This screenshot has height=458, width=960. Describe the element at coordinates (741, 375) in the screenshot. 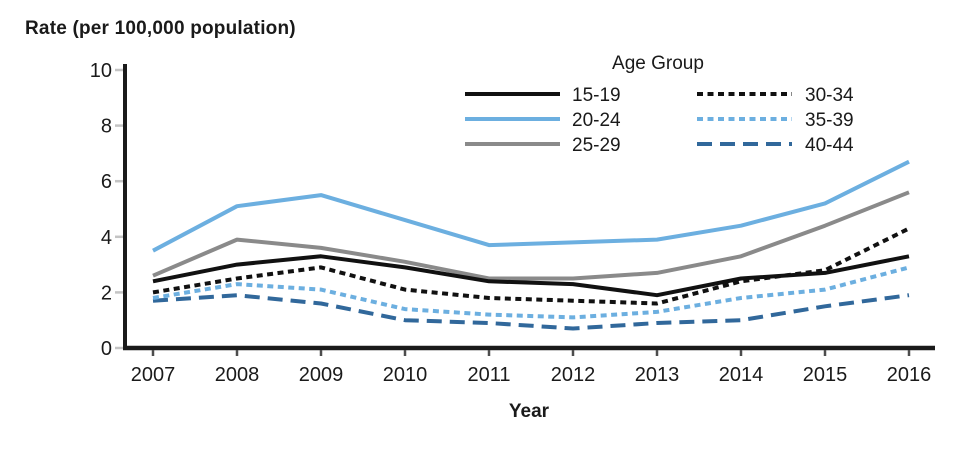

I see `x-tick-label: 2014` at that location.